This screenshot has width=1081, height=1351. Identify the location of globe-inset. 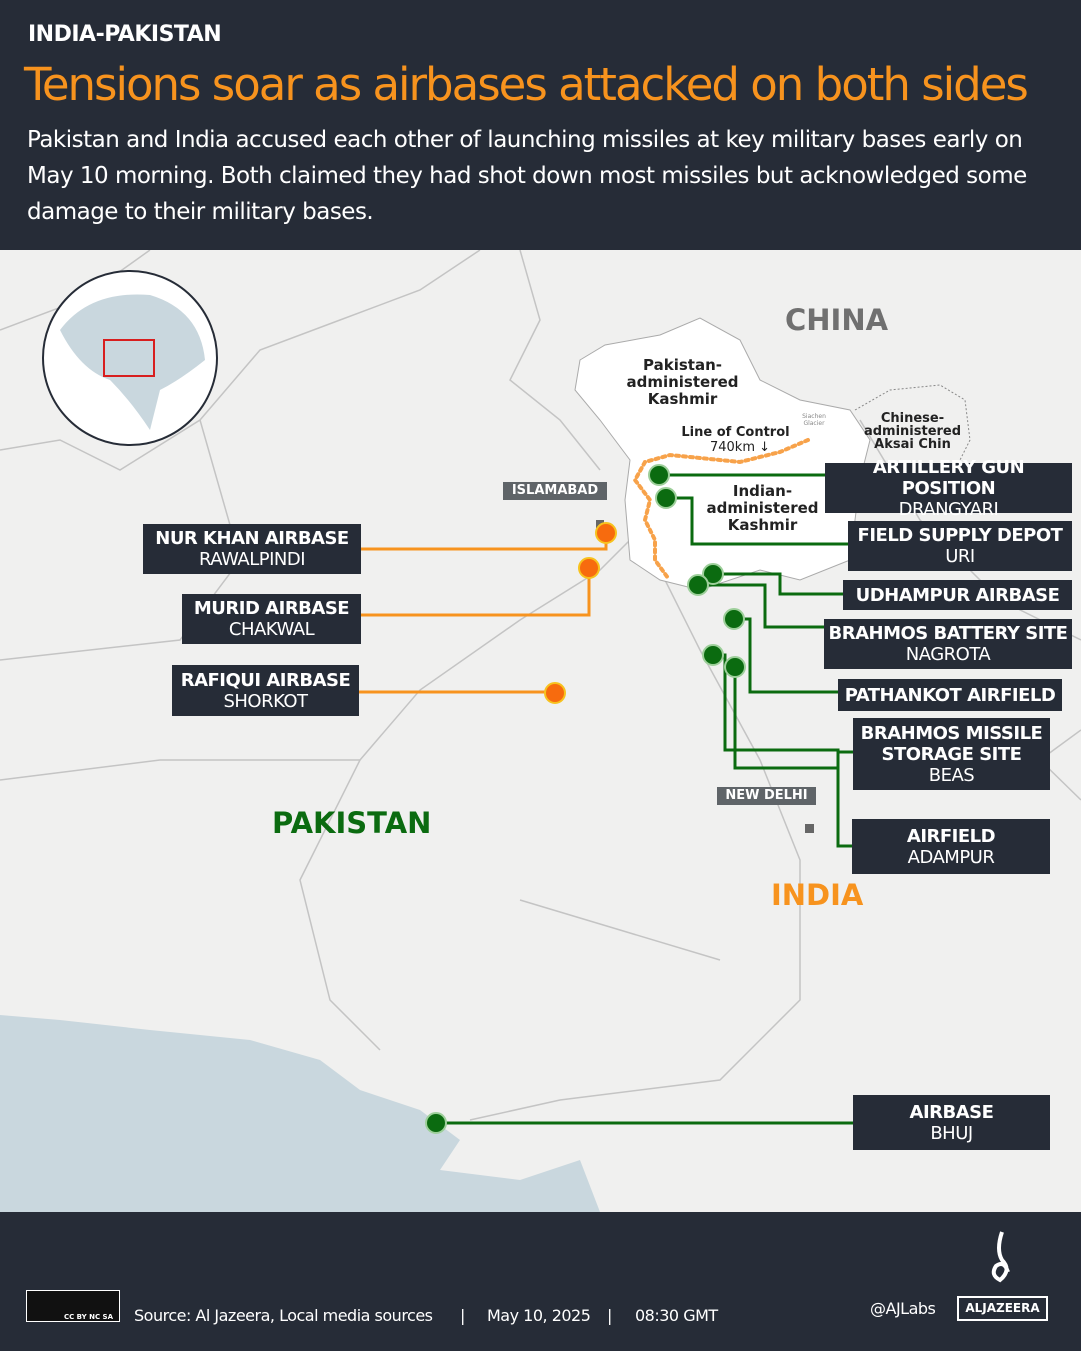
(130, 358).